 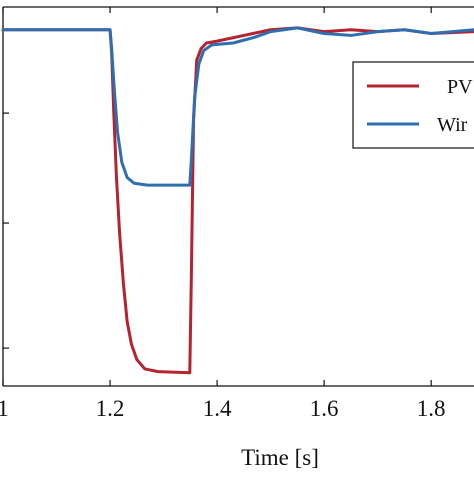 What do you see at coordinates (324, 408) in the screenshot?
I see `x-tick-label: 1.6` at bounding box center [324, 408].